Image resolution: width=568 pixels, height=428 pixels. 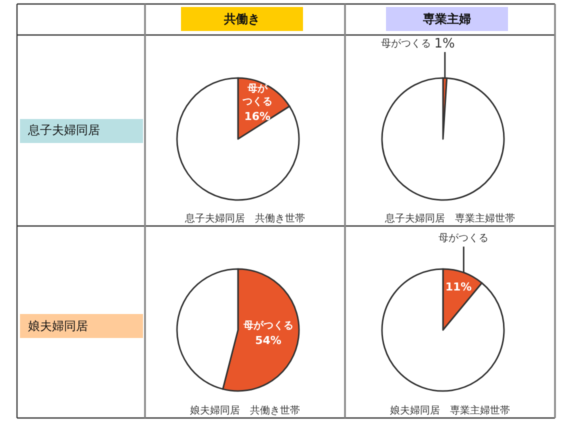 What do you see at coordinates (81, 326) in the screenshot?
I see `text: 娘夫婦同居` at bounding box center [81, 326].